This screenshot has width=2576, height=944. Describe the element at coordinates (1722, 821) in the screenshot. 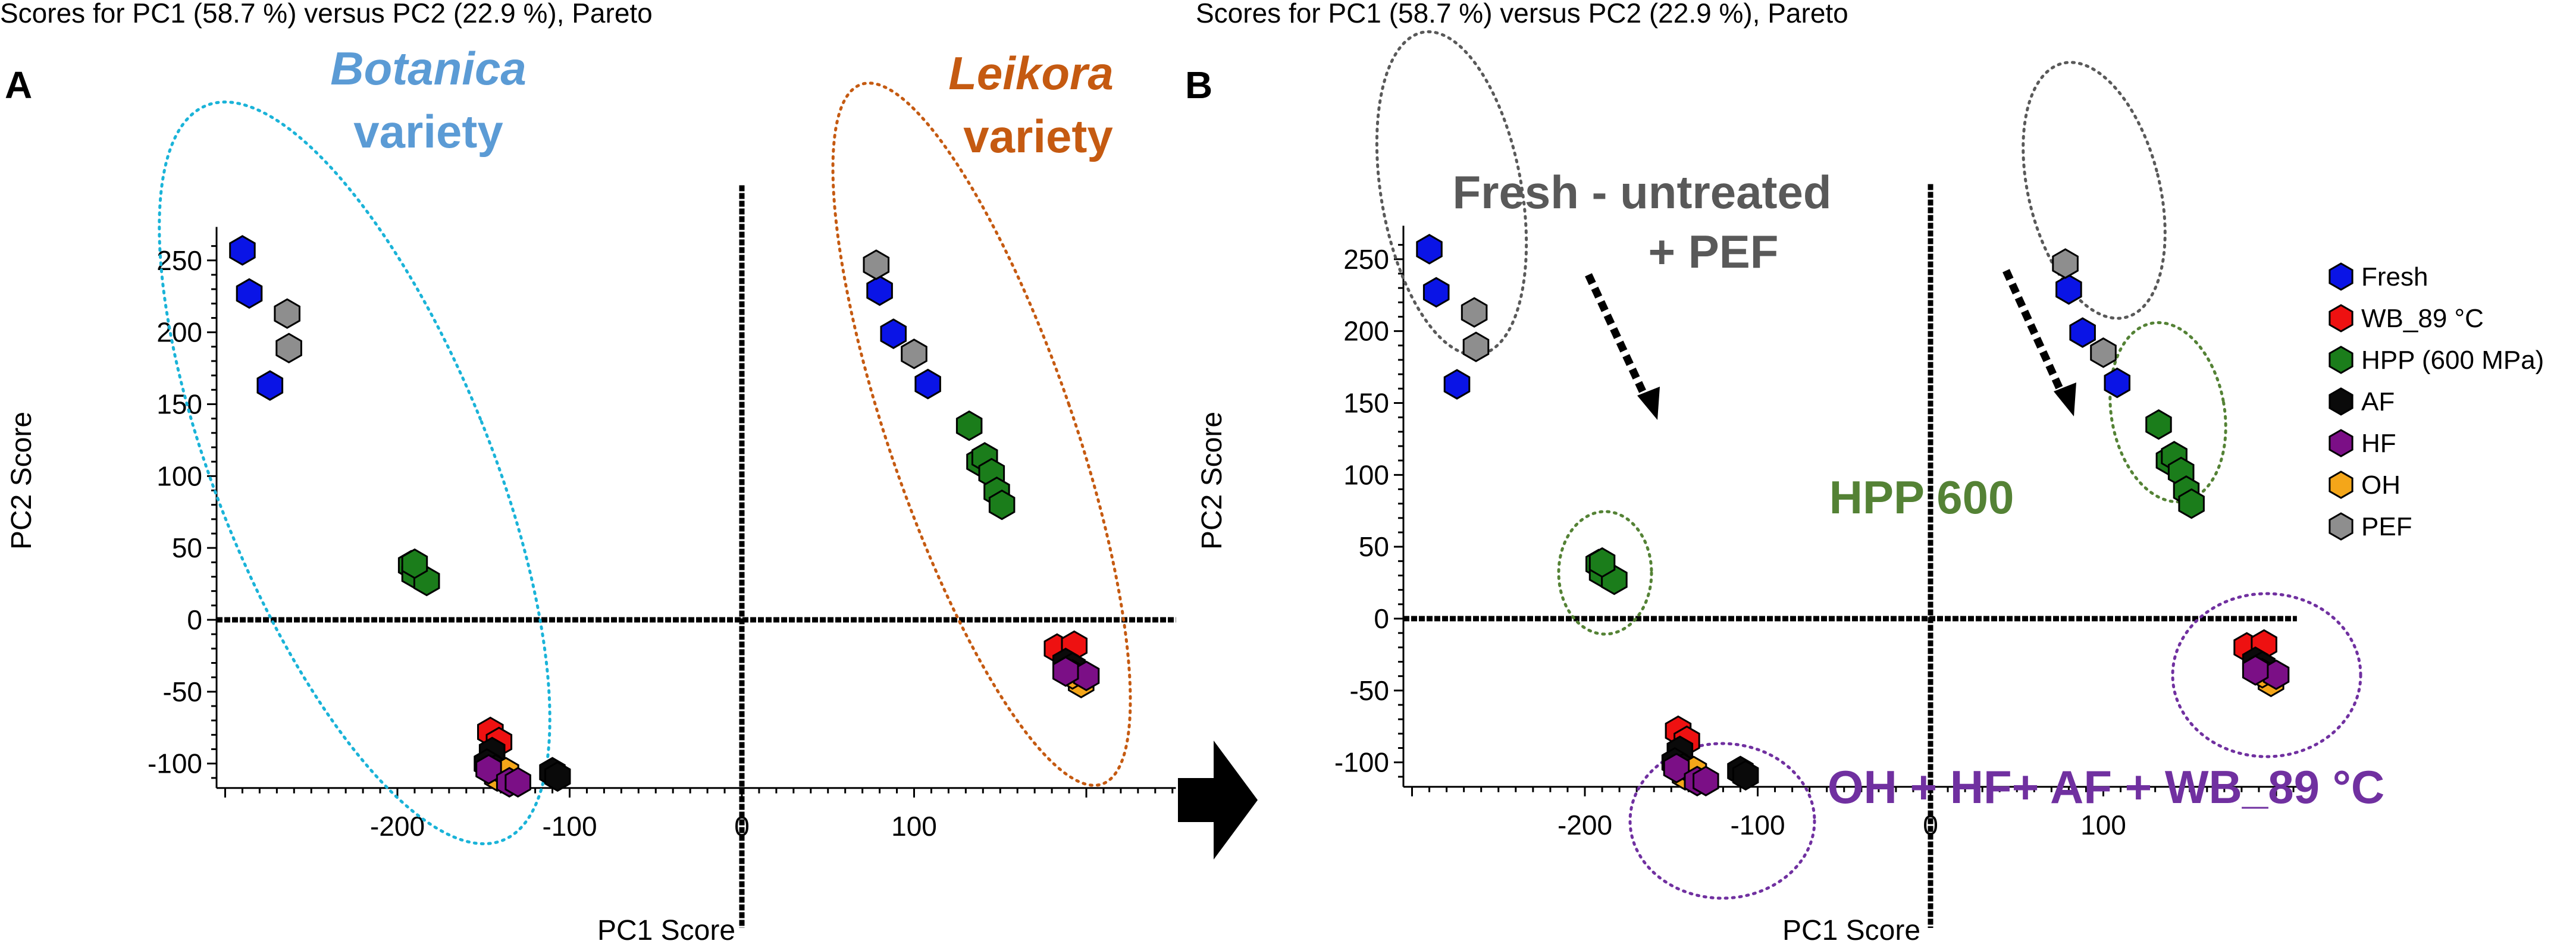

I see `treat-left-ellipse` at that location.